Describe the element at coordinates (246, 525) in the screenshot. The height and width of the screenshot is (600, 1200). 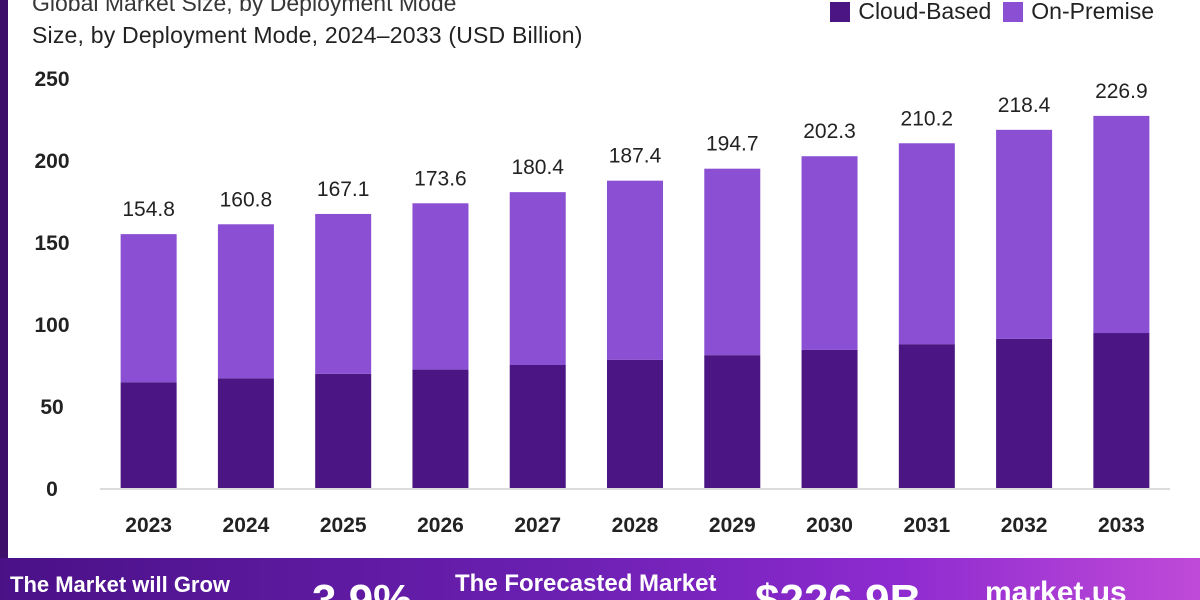
I see `x-tick-label: 2024` at that location.